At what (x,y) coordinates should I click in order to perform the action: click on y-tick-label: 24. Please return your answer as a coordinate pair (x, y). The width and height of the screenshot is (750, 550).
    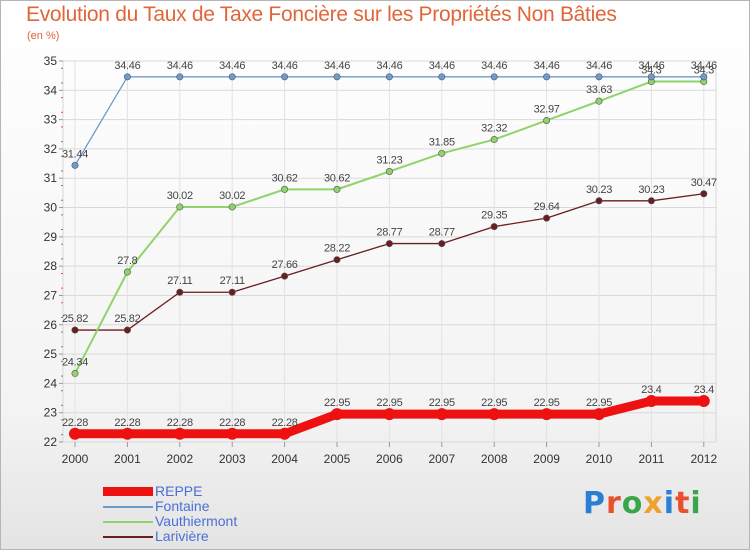
    Looking at the image, I should click on (51, 383).